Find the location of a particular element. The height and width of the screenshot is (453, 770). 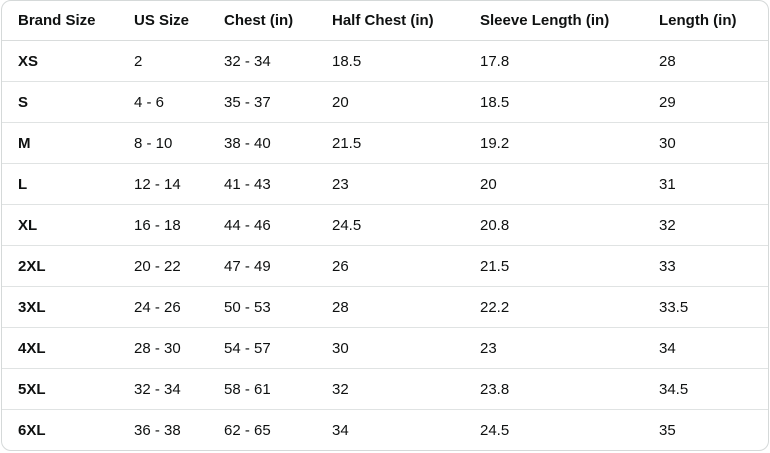

table-cell: 29 is located at coordinates (705, 102).